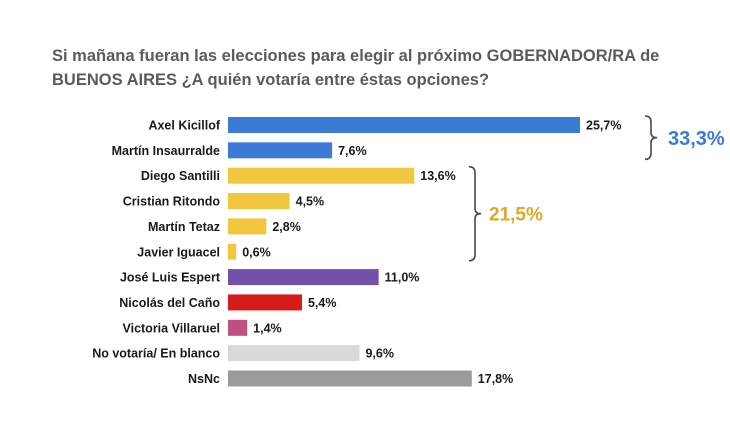 Image resolution: width=730 pixels, height=425 pixels. What do you see at coordinates (267, 328) in the screenshot?
I see `value-label: 1,4%` at bounding box center [267, 328].